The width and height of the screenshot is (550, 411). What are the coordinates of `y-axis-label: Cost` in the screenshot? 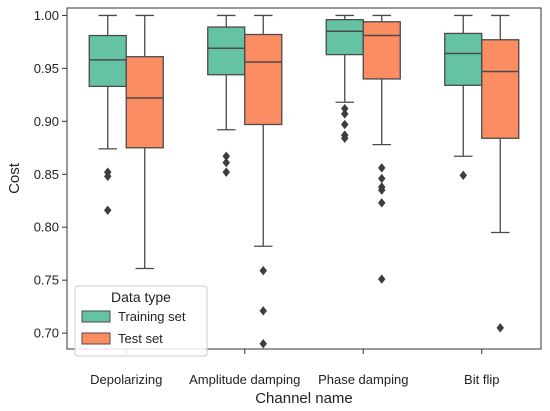 It's located at (14, 178).